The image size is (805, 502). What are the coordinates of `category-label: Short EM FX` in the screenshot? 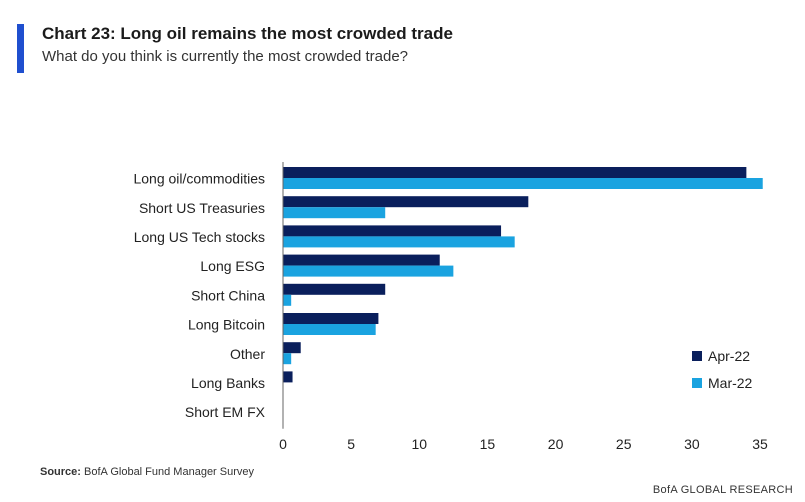 It's located at (225, 412).